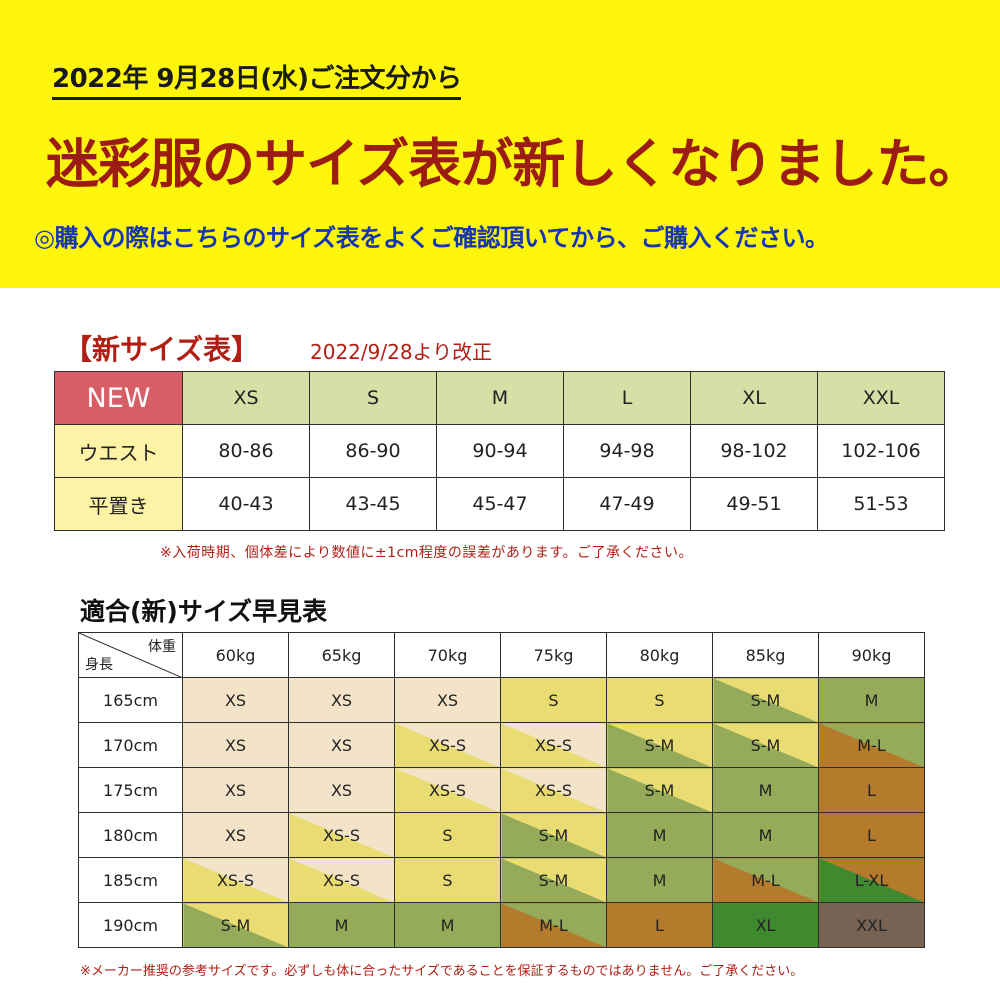  Describe the element at coordinates (871, 925) in the screenshot. I see `size-recommendation-cell: XXL` at that location.